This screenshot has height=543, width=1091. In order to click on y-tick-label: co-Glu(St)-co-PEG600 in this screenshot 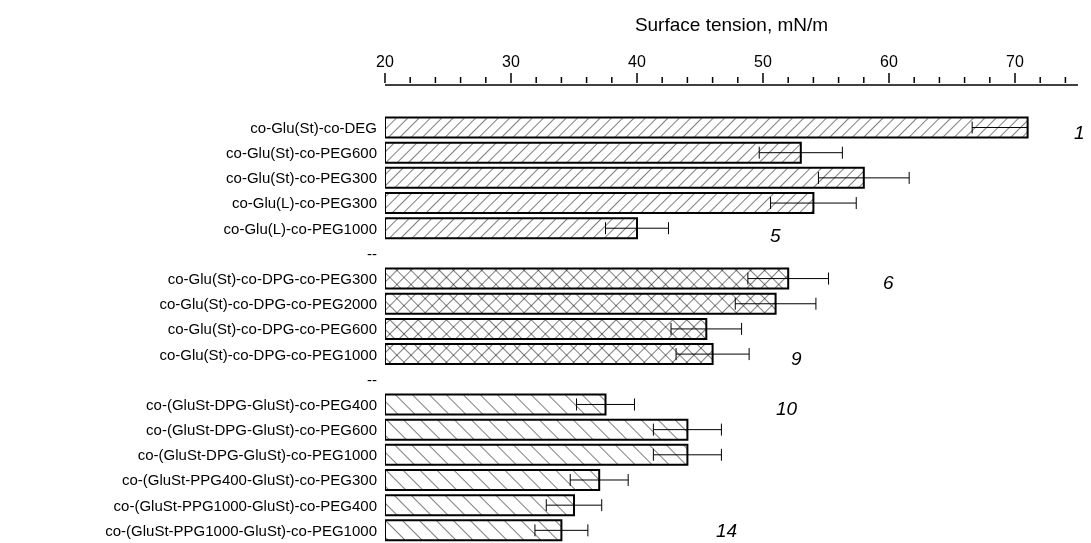, I will do `click(301, 153)`.